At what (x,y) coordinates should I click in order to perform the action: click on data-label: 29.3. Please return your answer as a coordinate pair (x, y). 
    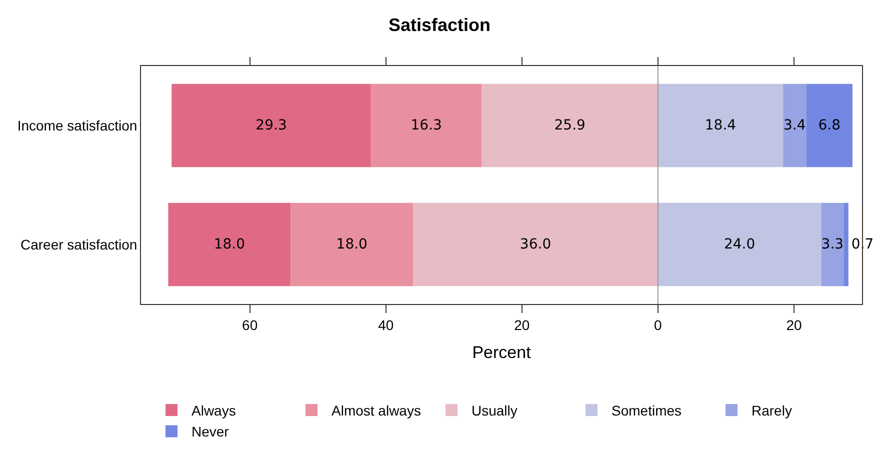
    Looking at the image, I should click on (271, 126).